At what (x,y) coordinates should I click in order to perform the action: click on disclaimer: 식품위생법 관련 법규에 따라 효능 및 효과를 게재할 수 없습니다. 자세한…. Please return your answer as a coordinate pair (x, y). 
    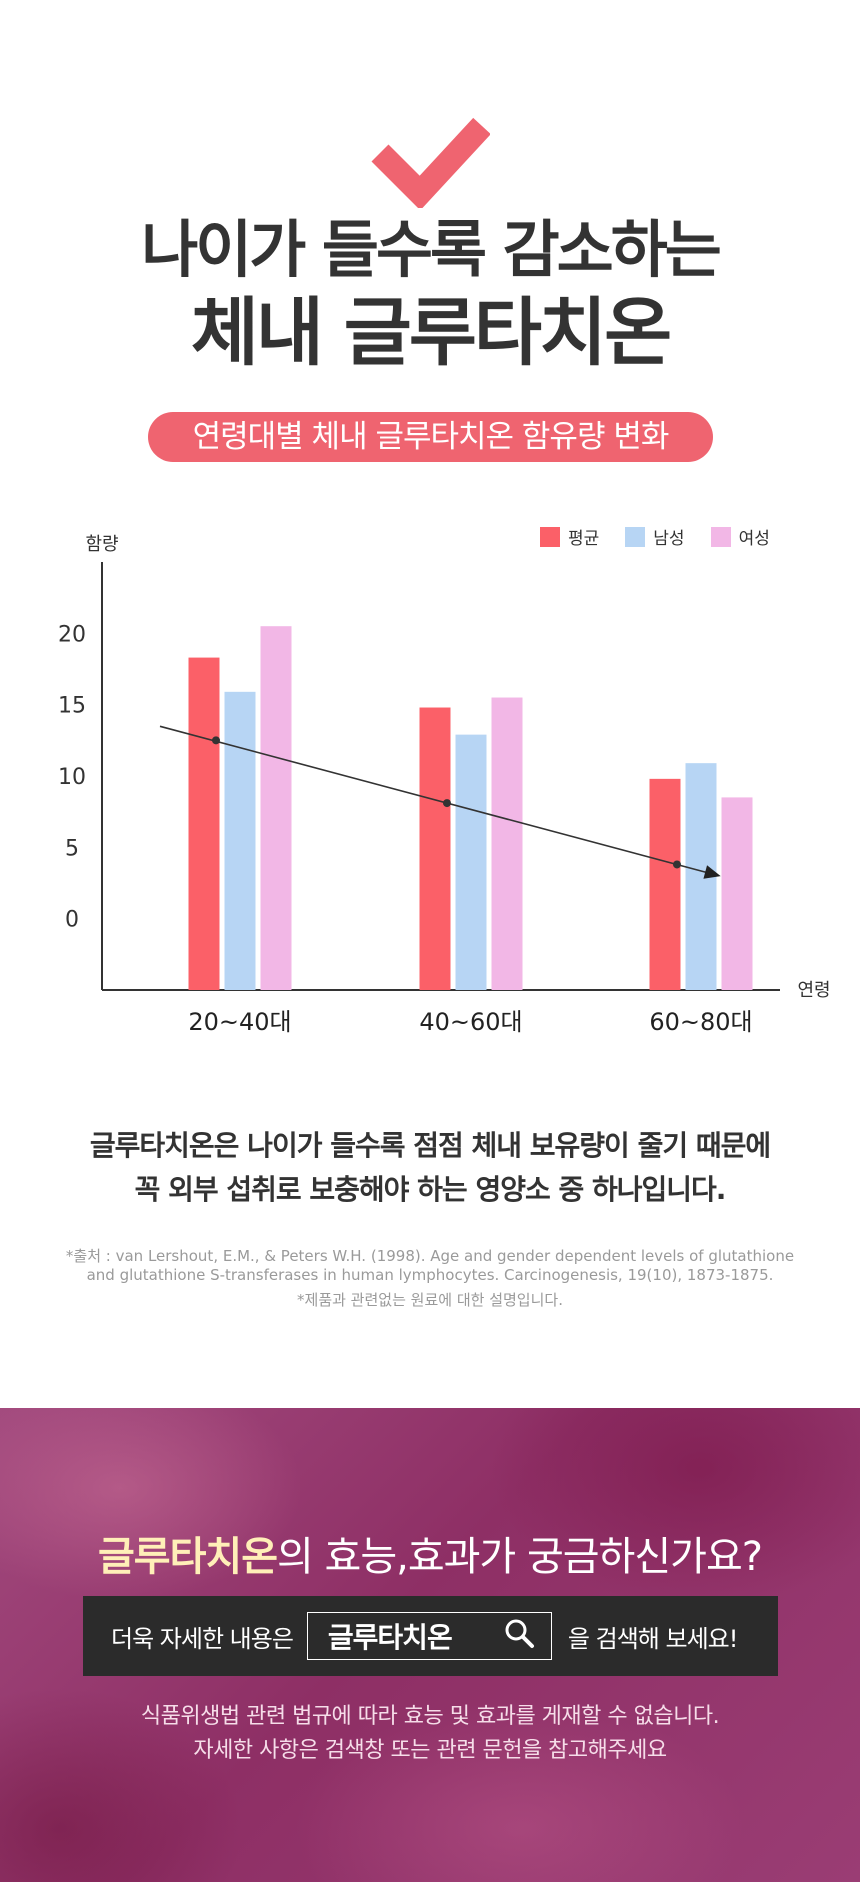
    Looking at the image, I should click on (430, 1734).